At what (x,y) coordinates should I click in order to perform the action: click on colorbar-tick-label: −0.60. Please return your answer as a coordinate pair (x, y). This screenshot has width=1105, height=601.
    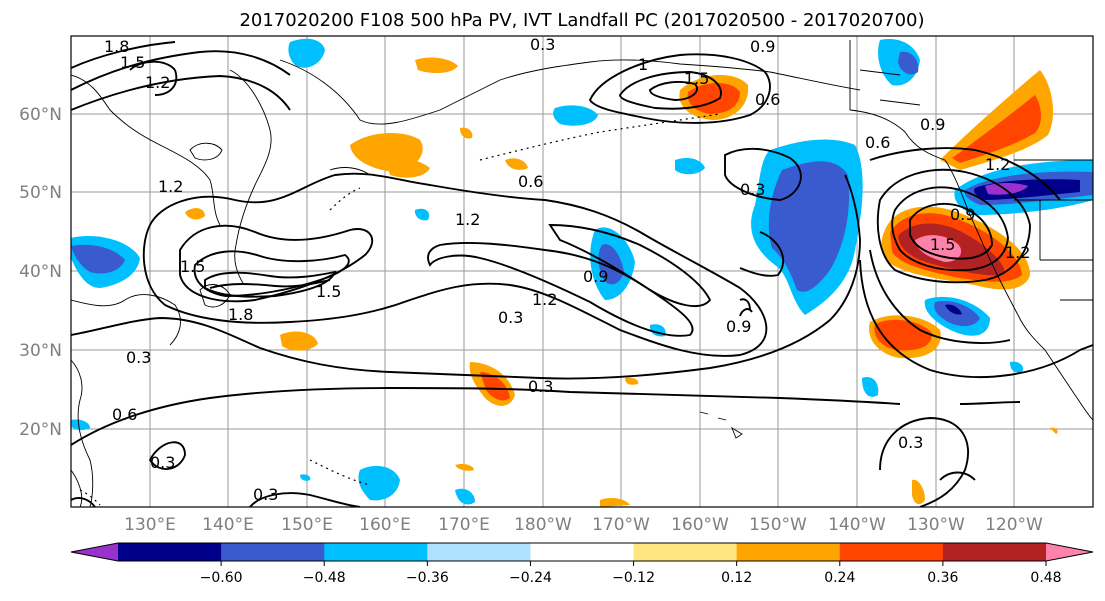
    Looking at the image, I should click on (221, 578).